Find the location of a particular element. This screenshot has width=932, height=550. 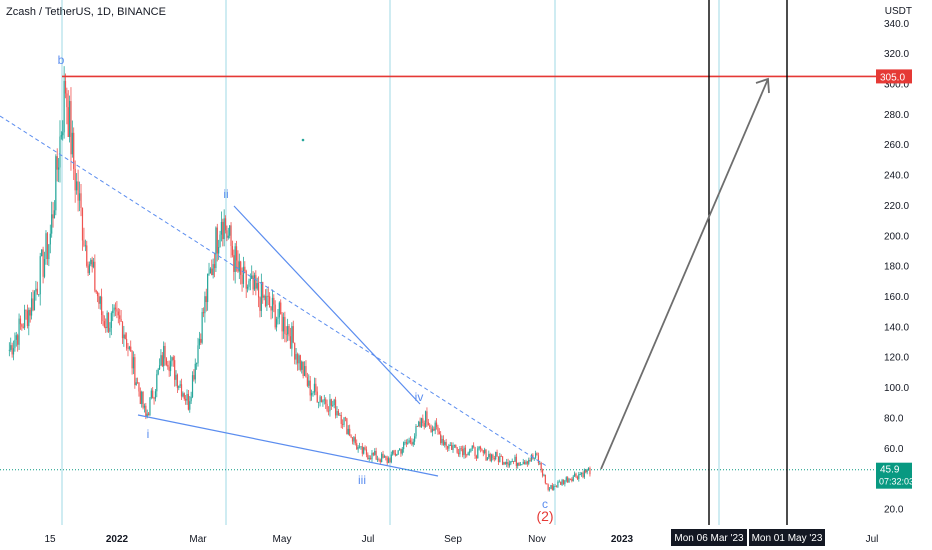

date-tag is located at coordinates (787, 537).